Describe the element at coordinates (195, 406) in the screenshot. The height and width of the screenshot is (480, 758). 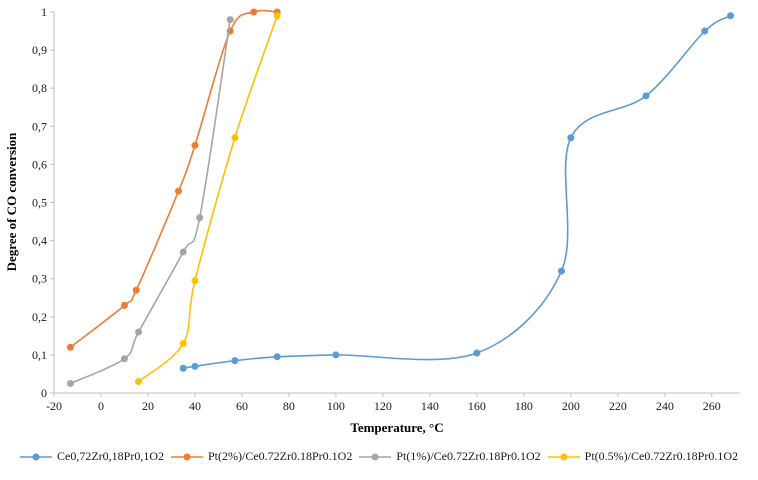
I see `x-tick-label: 40` at that location.